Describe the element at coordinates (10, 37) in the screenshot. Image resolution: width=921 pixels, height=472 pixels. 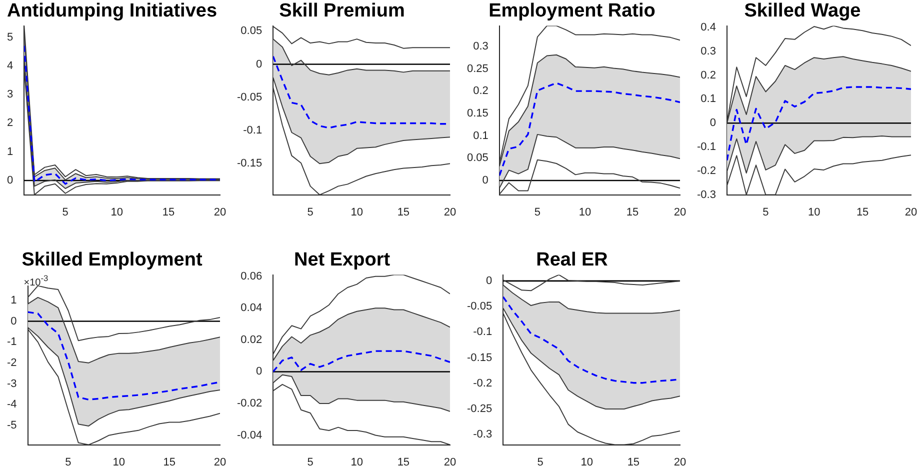
I see `y-tick-label: 5` at that location.